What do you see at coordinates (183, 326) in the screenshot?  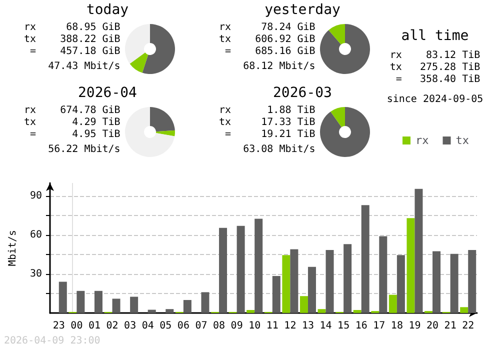 I see `x-tick-label: 06` at bounding box center [183, 326].